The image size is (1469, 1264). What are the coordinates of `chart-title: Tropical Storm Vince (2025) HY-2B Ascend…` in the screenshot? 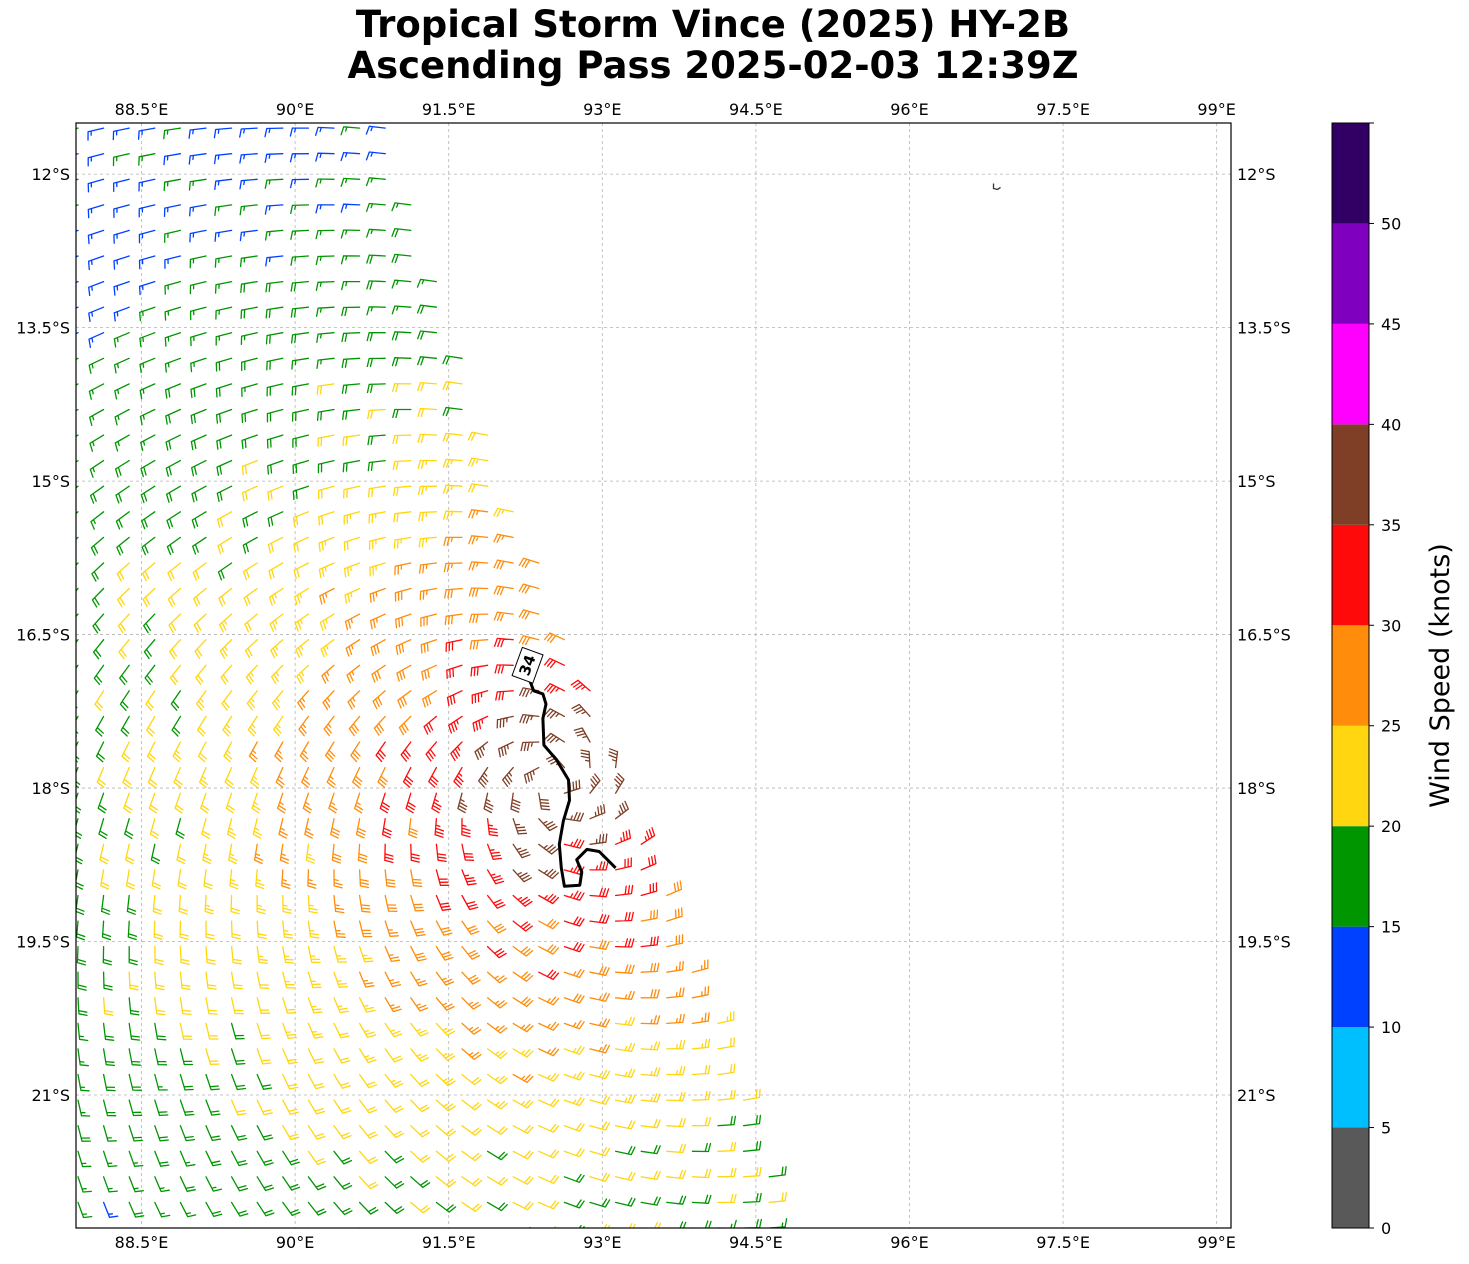 It's located at (713, 45).